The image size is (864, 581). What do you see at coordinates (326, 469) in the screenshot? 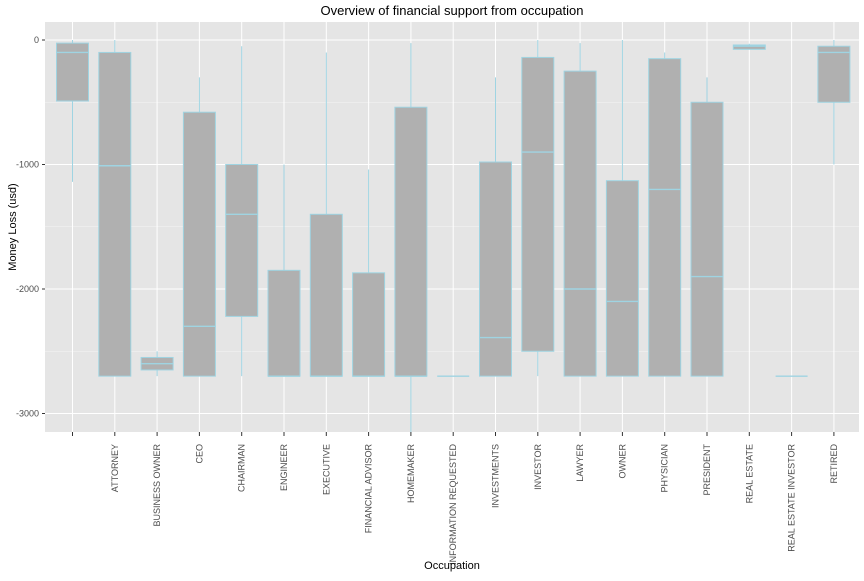
I see `x-tick-label: EXECUTIVE` at bounding box center [326, 469].